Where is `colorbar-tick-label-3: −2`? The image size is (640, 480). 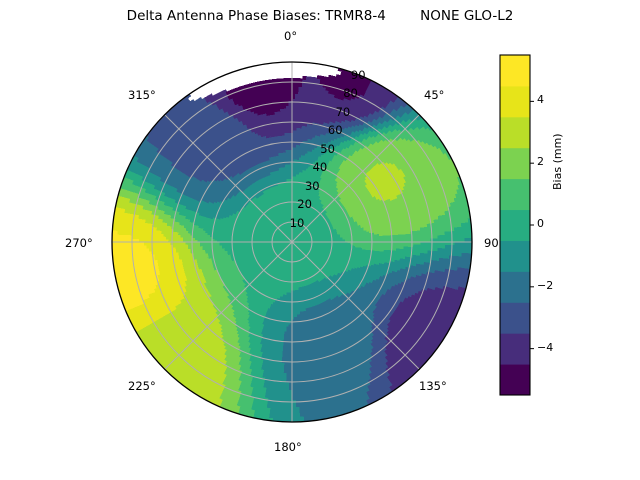
colorbar-tick-label-3: −2 is located at coordinates (545, 285).